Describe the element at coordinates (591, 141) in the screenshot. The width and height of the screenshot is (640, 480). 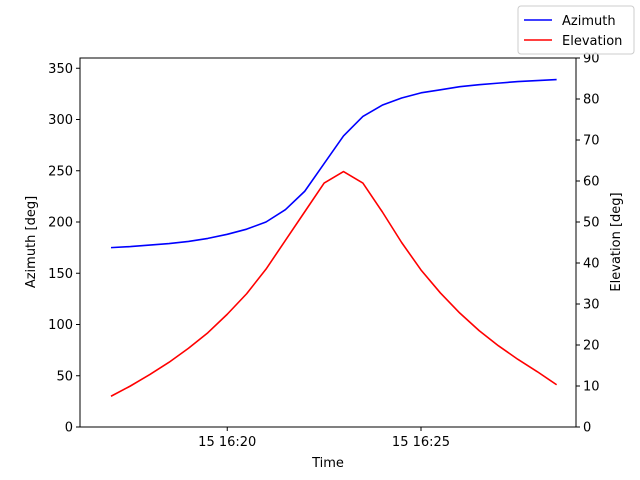
I see `right-y-tick-label: 70` at that location.